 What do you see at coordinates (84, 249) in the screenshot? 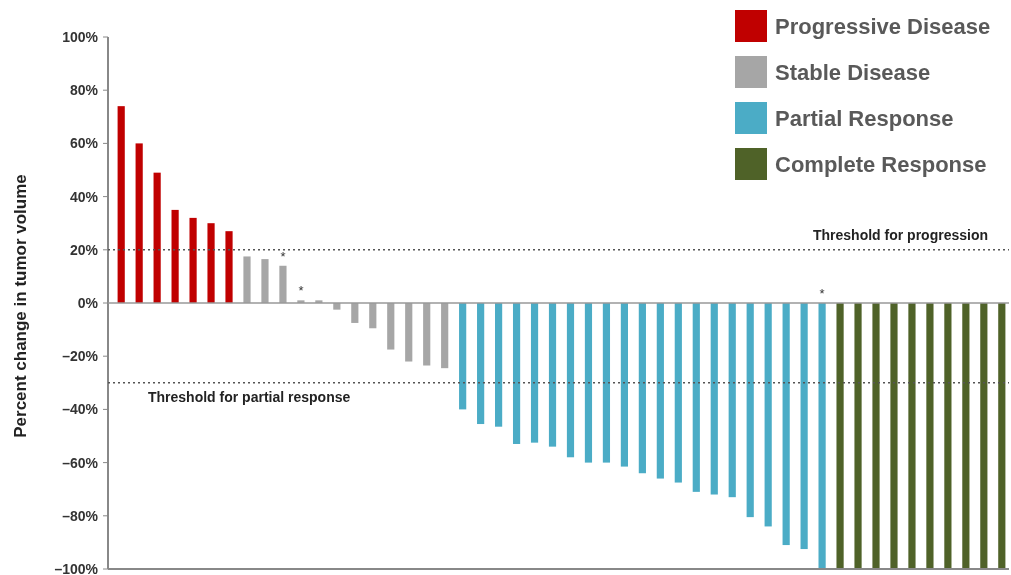
I see `y-tick-label: 20%` at bounding box center [84, 249].